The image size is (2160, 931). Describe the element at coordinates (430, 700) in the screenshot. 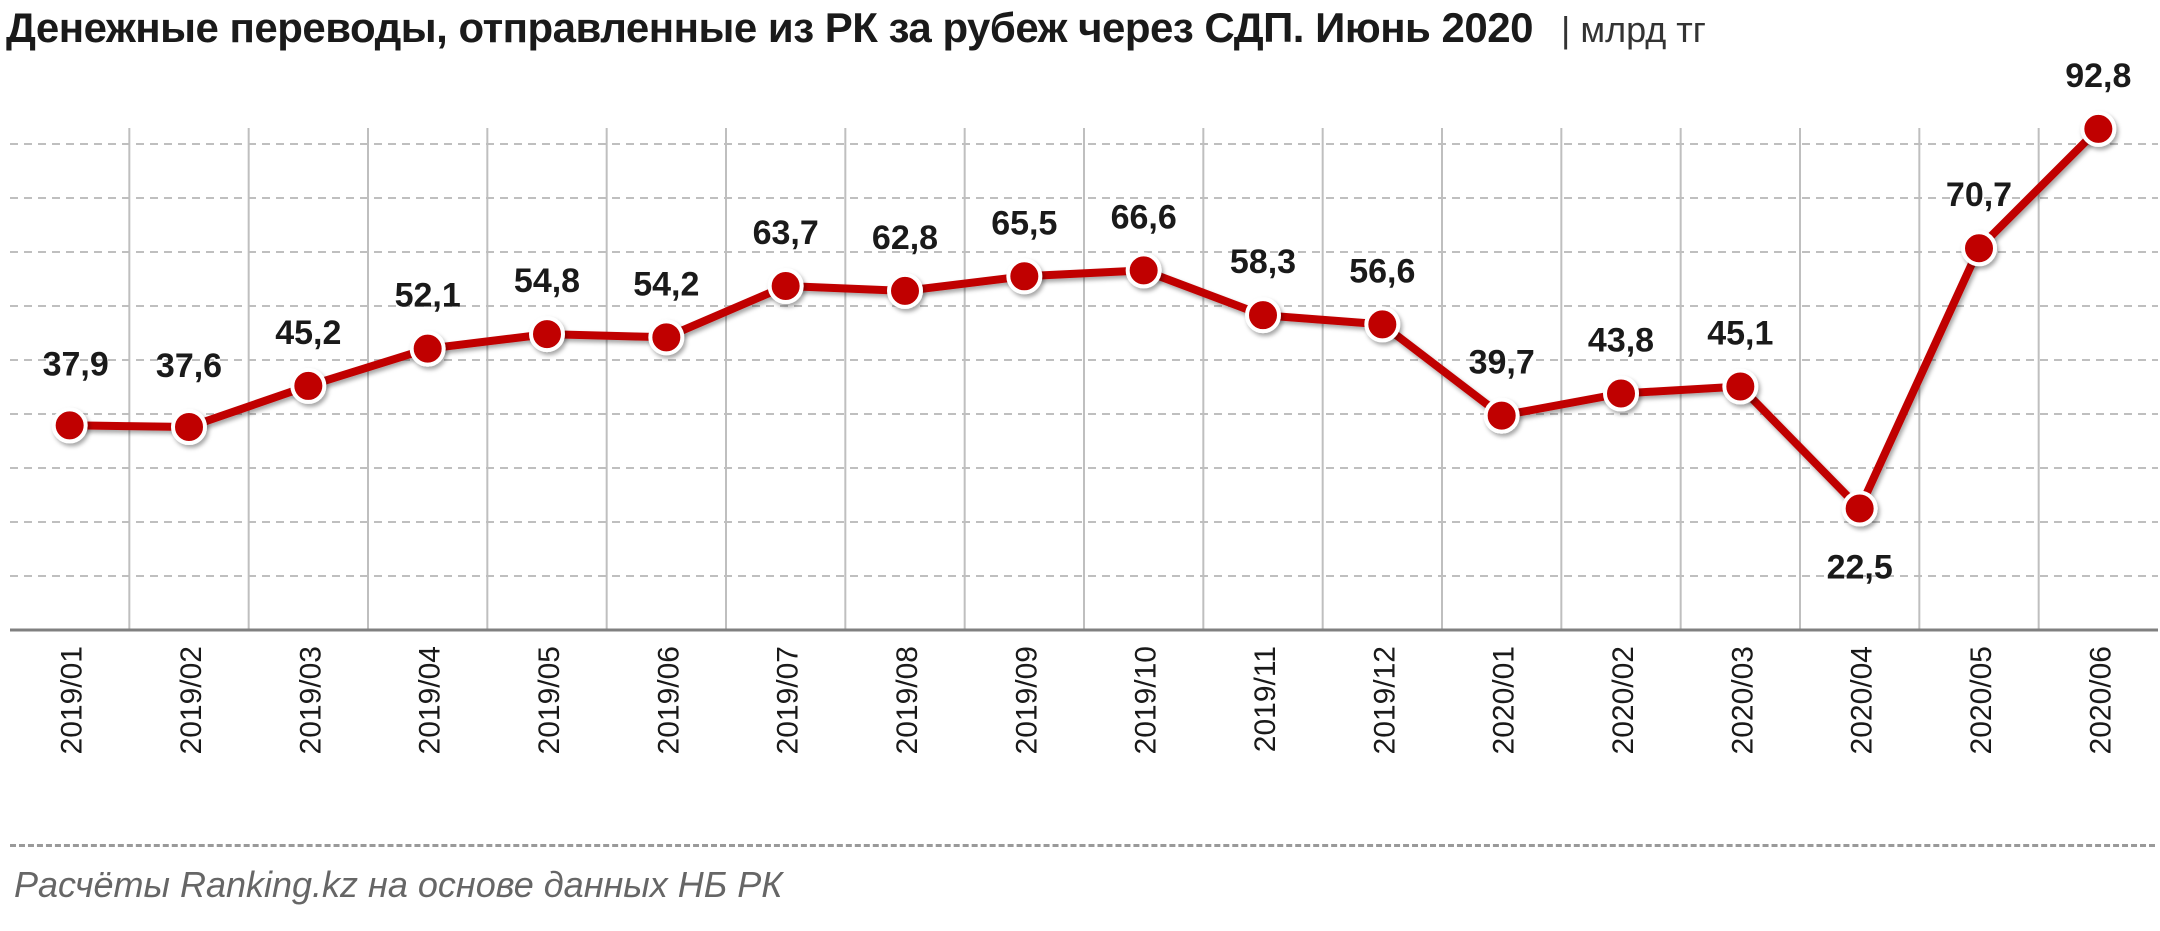

I see `x-tick-label: 2019/04` at that location.